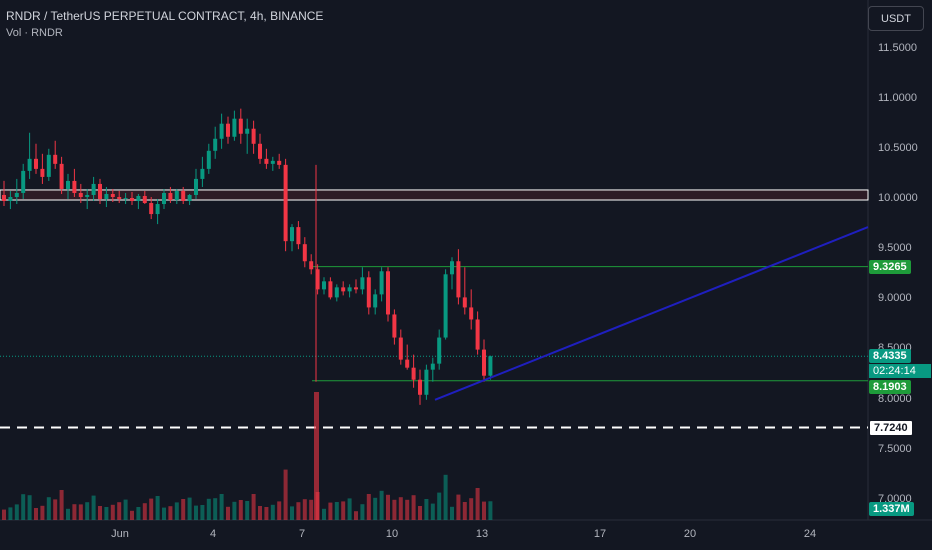 The image size is (932, 550). I want to click on price-tick: 10.0000, so click(898, 198).